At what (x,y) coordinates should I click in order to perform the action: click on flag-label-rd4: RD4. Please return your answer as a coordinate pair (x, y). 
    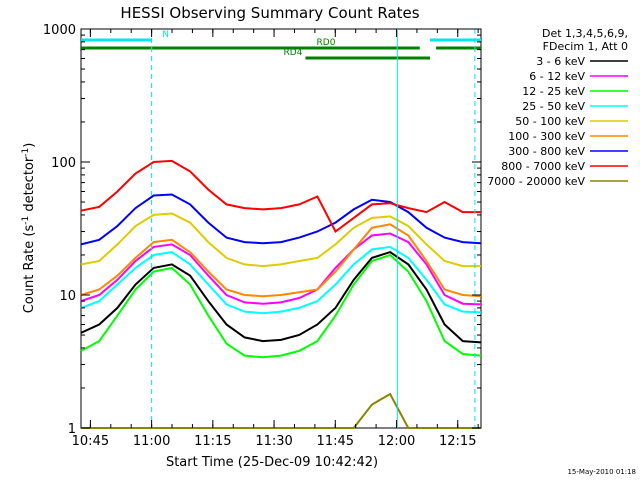
    Looking at the image, I should click on (293, 53).